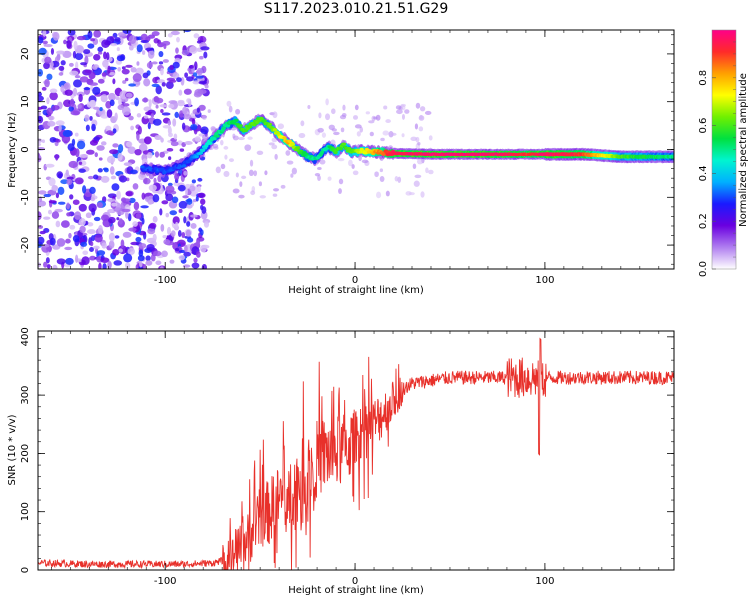 This screenshot has height=600, width=750. Describe the element at coordinates (165, 280) in the screenshot. I see `x-tick-label: -100` at that location.